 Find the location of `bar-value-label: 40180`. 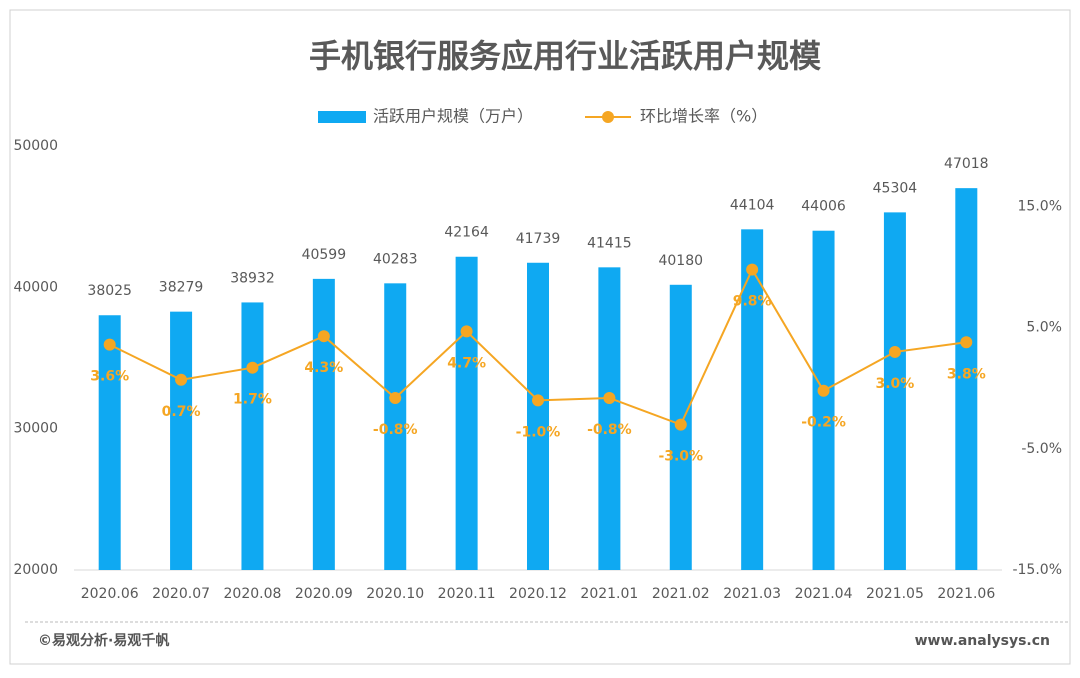

bar-value-label: 40180 is located at coordinates (680, 261).